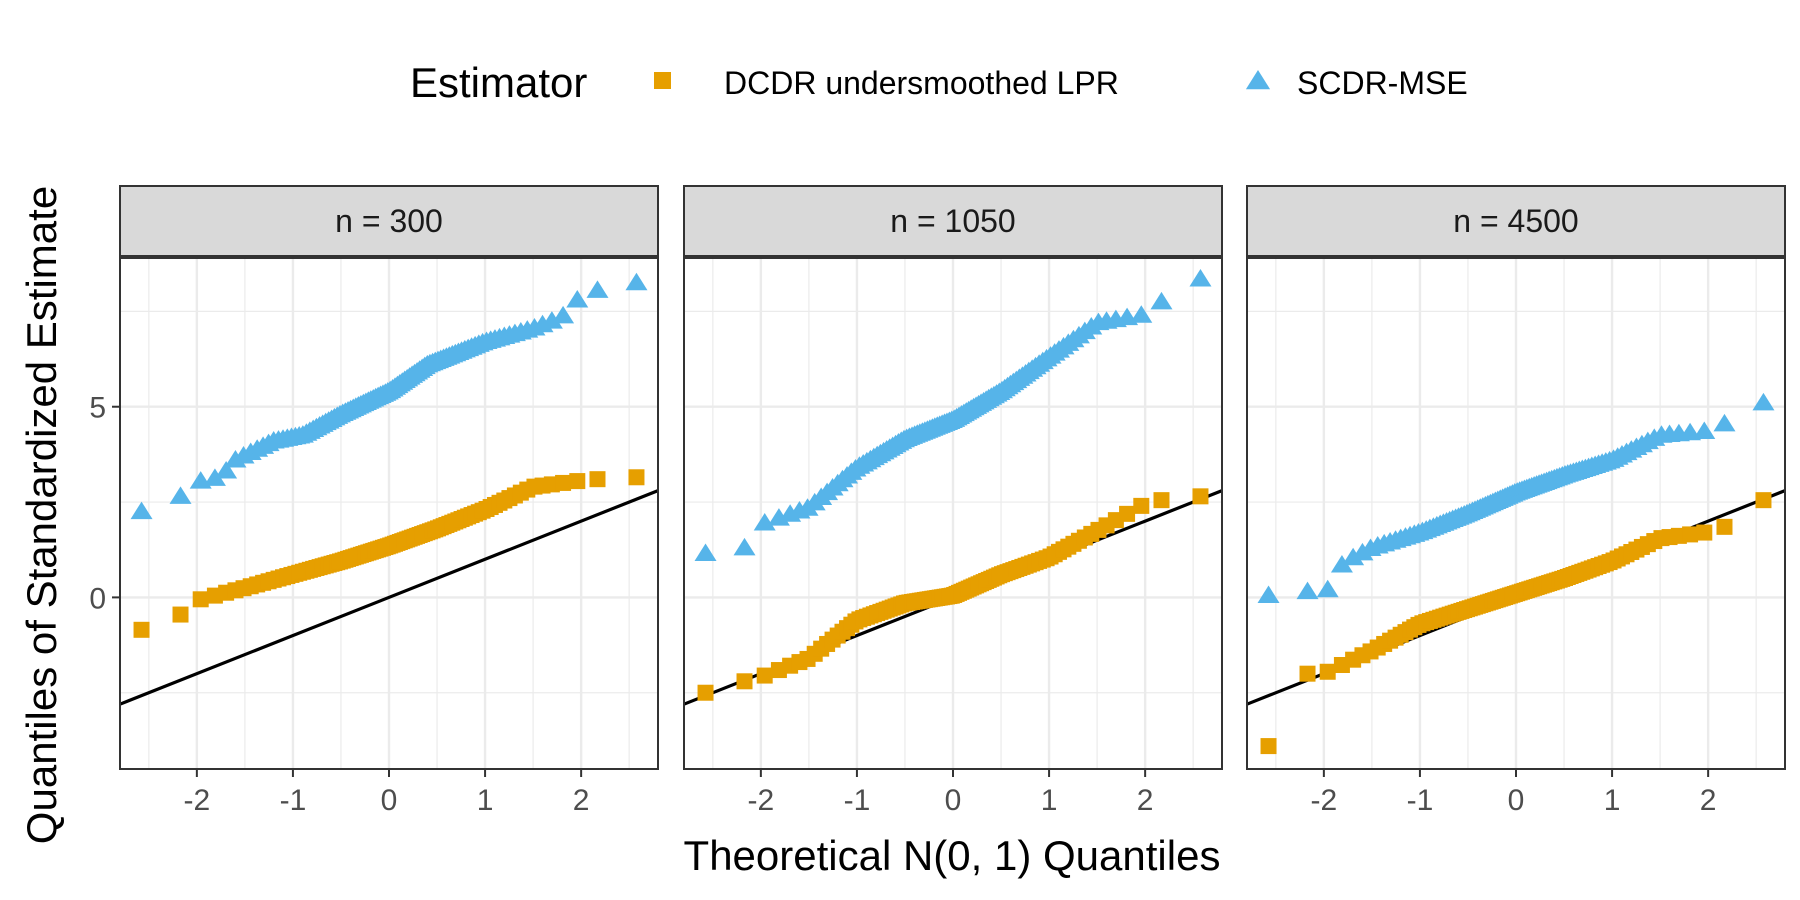 This screenshot has width=1800, height=900. I want to click on facet-strip-label: n = 1050, so click(952, 221).